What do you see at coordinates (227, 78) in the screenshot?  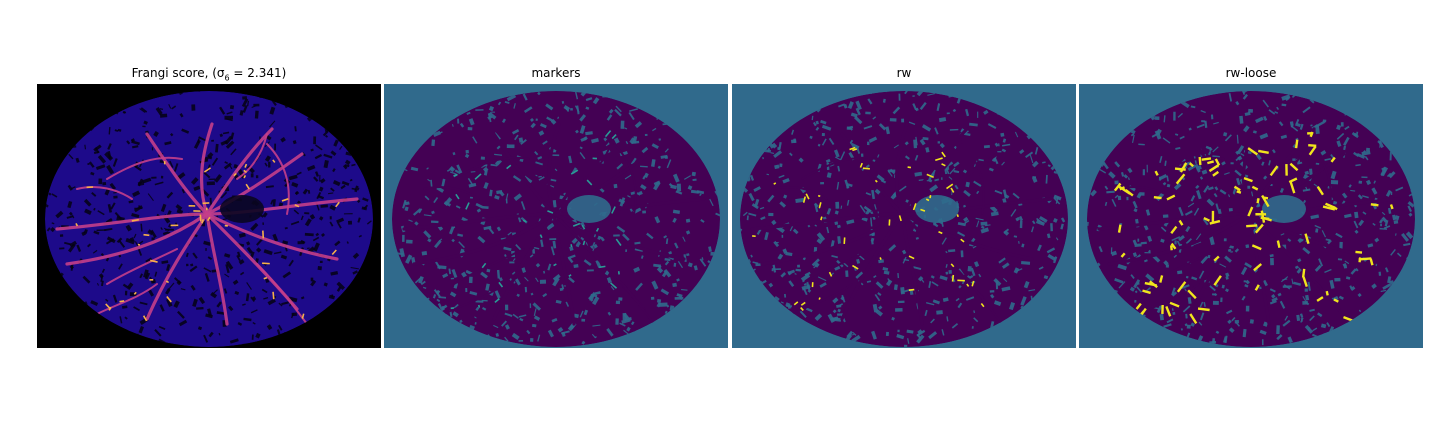 I see `title-sub: 6` at bounding box center [227, 78].